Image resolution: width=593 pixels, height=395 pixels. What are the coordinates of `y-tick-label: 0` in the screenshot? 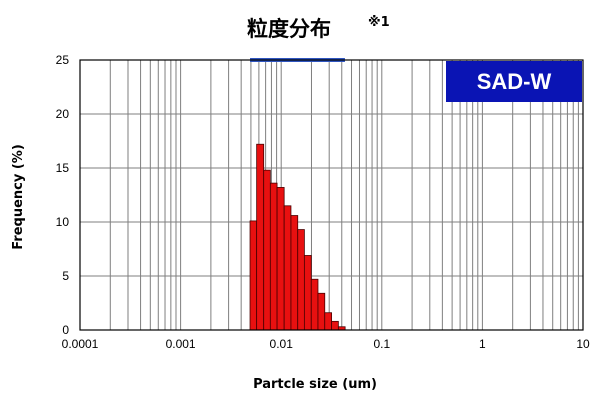 It's located at (65, 330).